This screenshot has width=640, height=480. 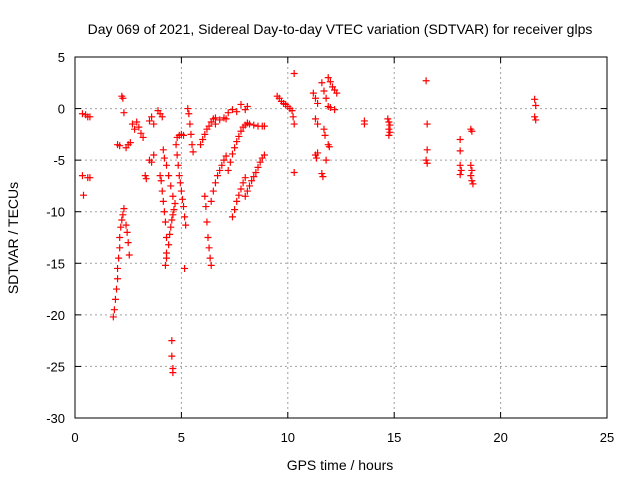 I want to click on y-tick-label: 5, so click(x=61, y=57).